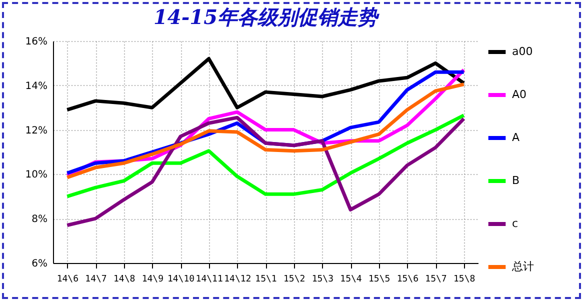 Image resolution: width=587 pixels, height=305 pixels. I want to click on x-tick-label: 15\2, so click(294, 279).